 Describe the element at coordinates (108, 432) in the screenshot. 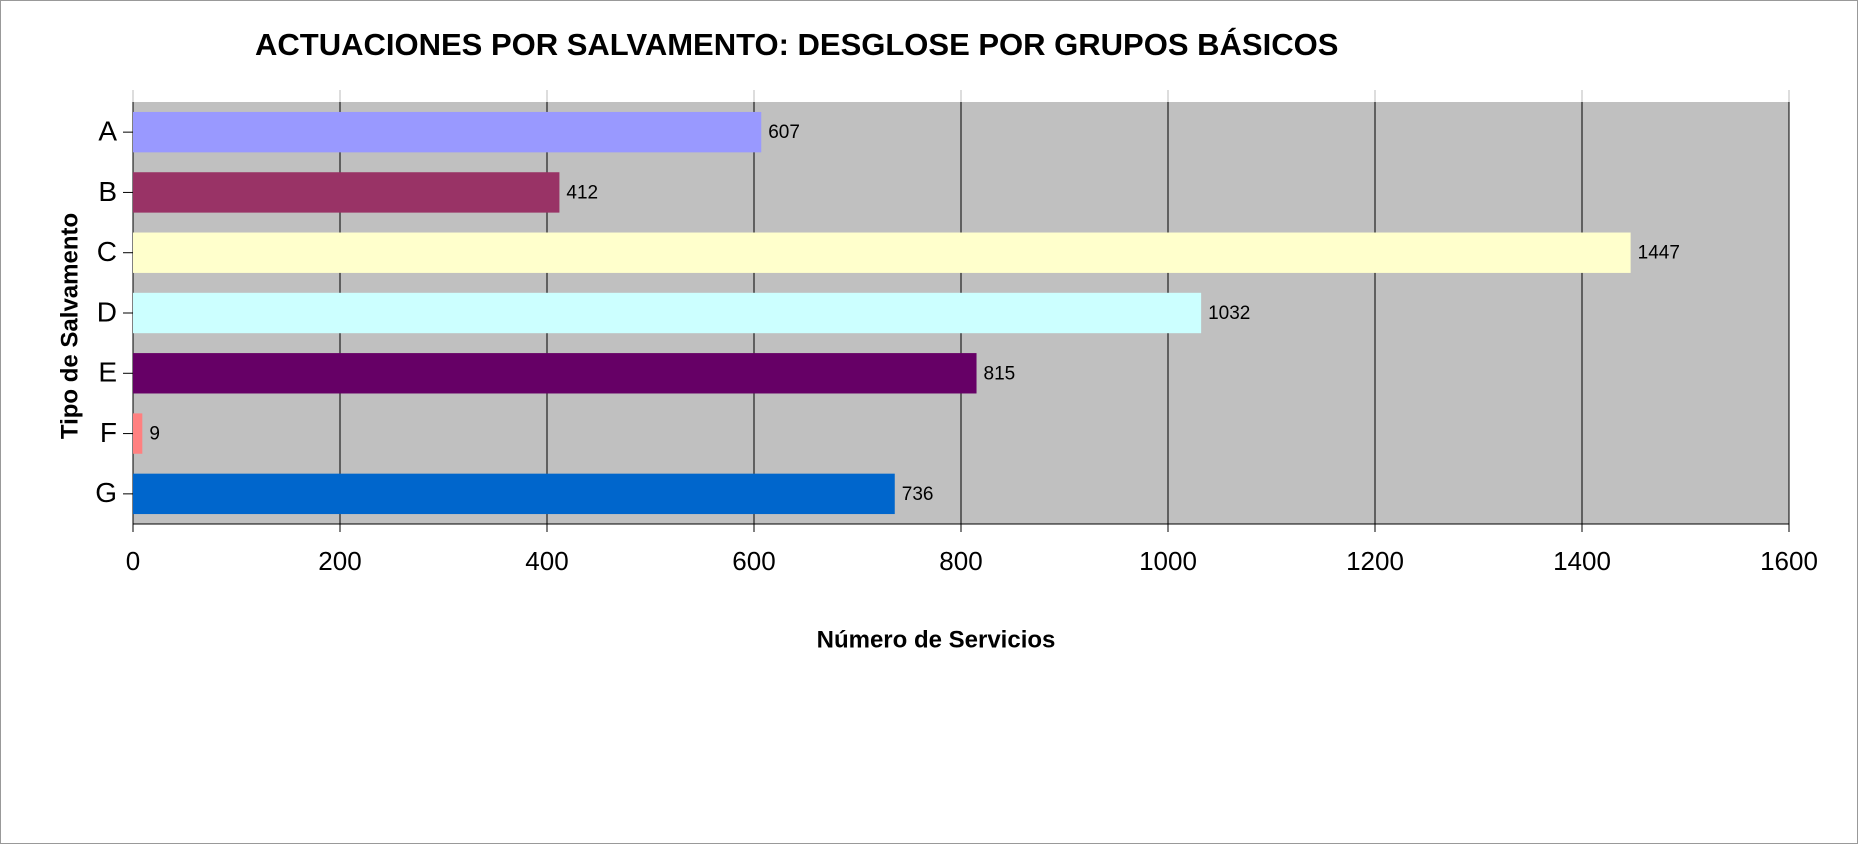

I see `y-tick-label: F` at that location.